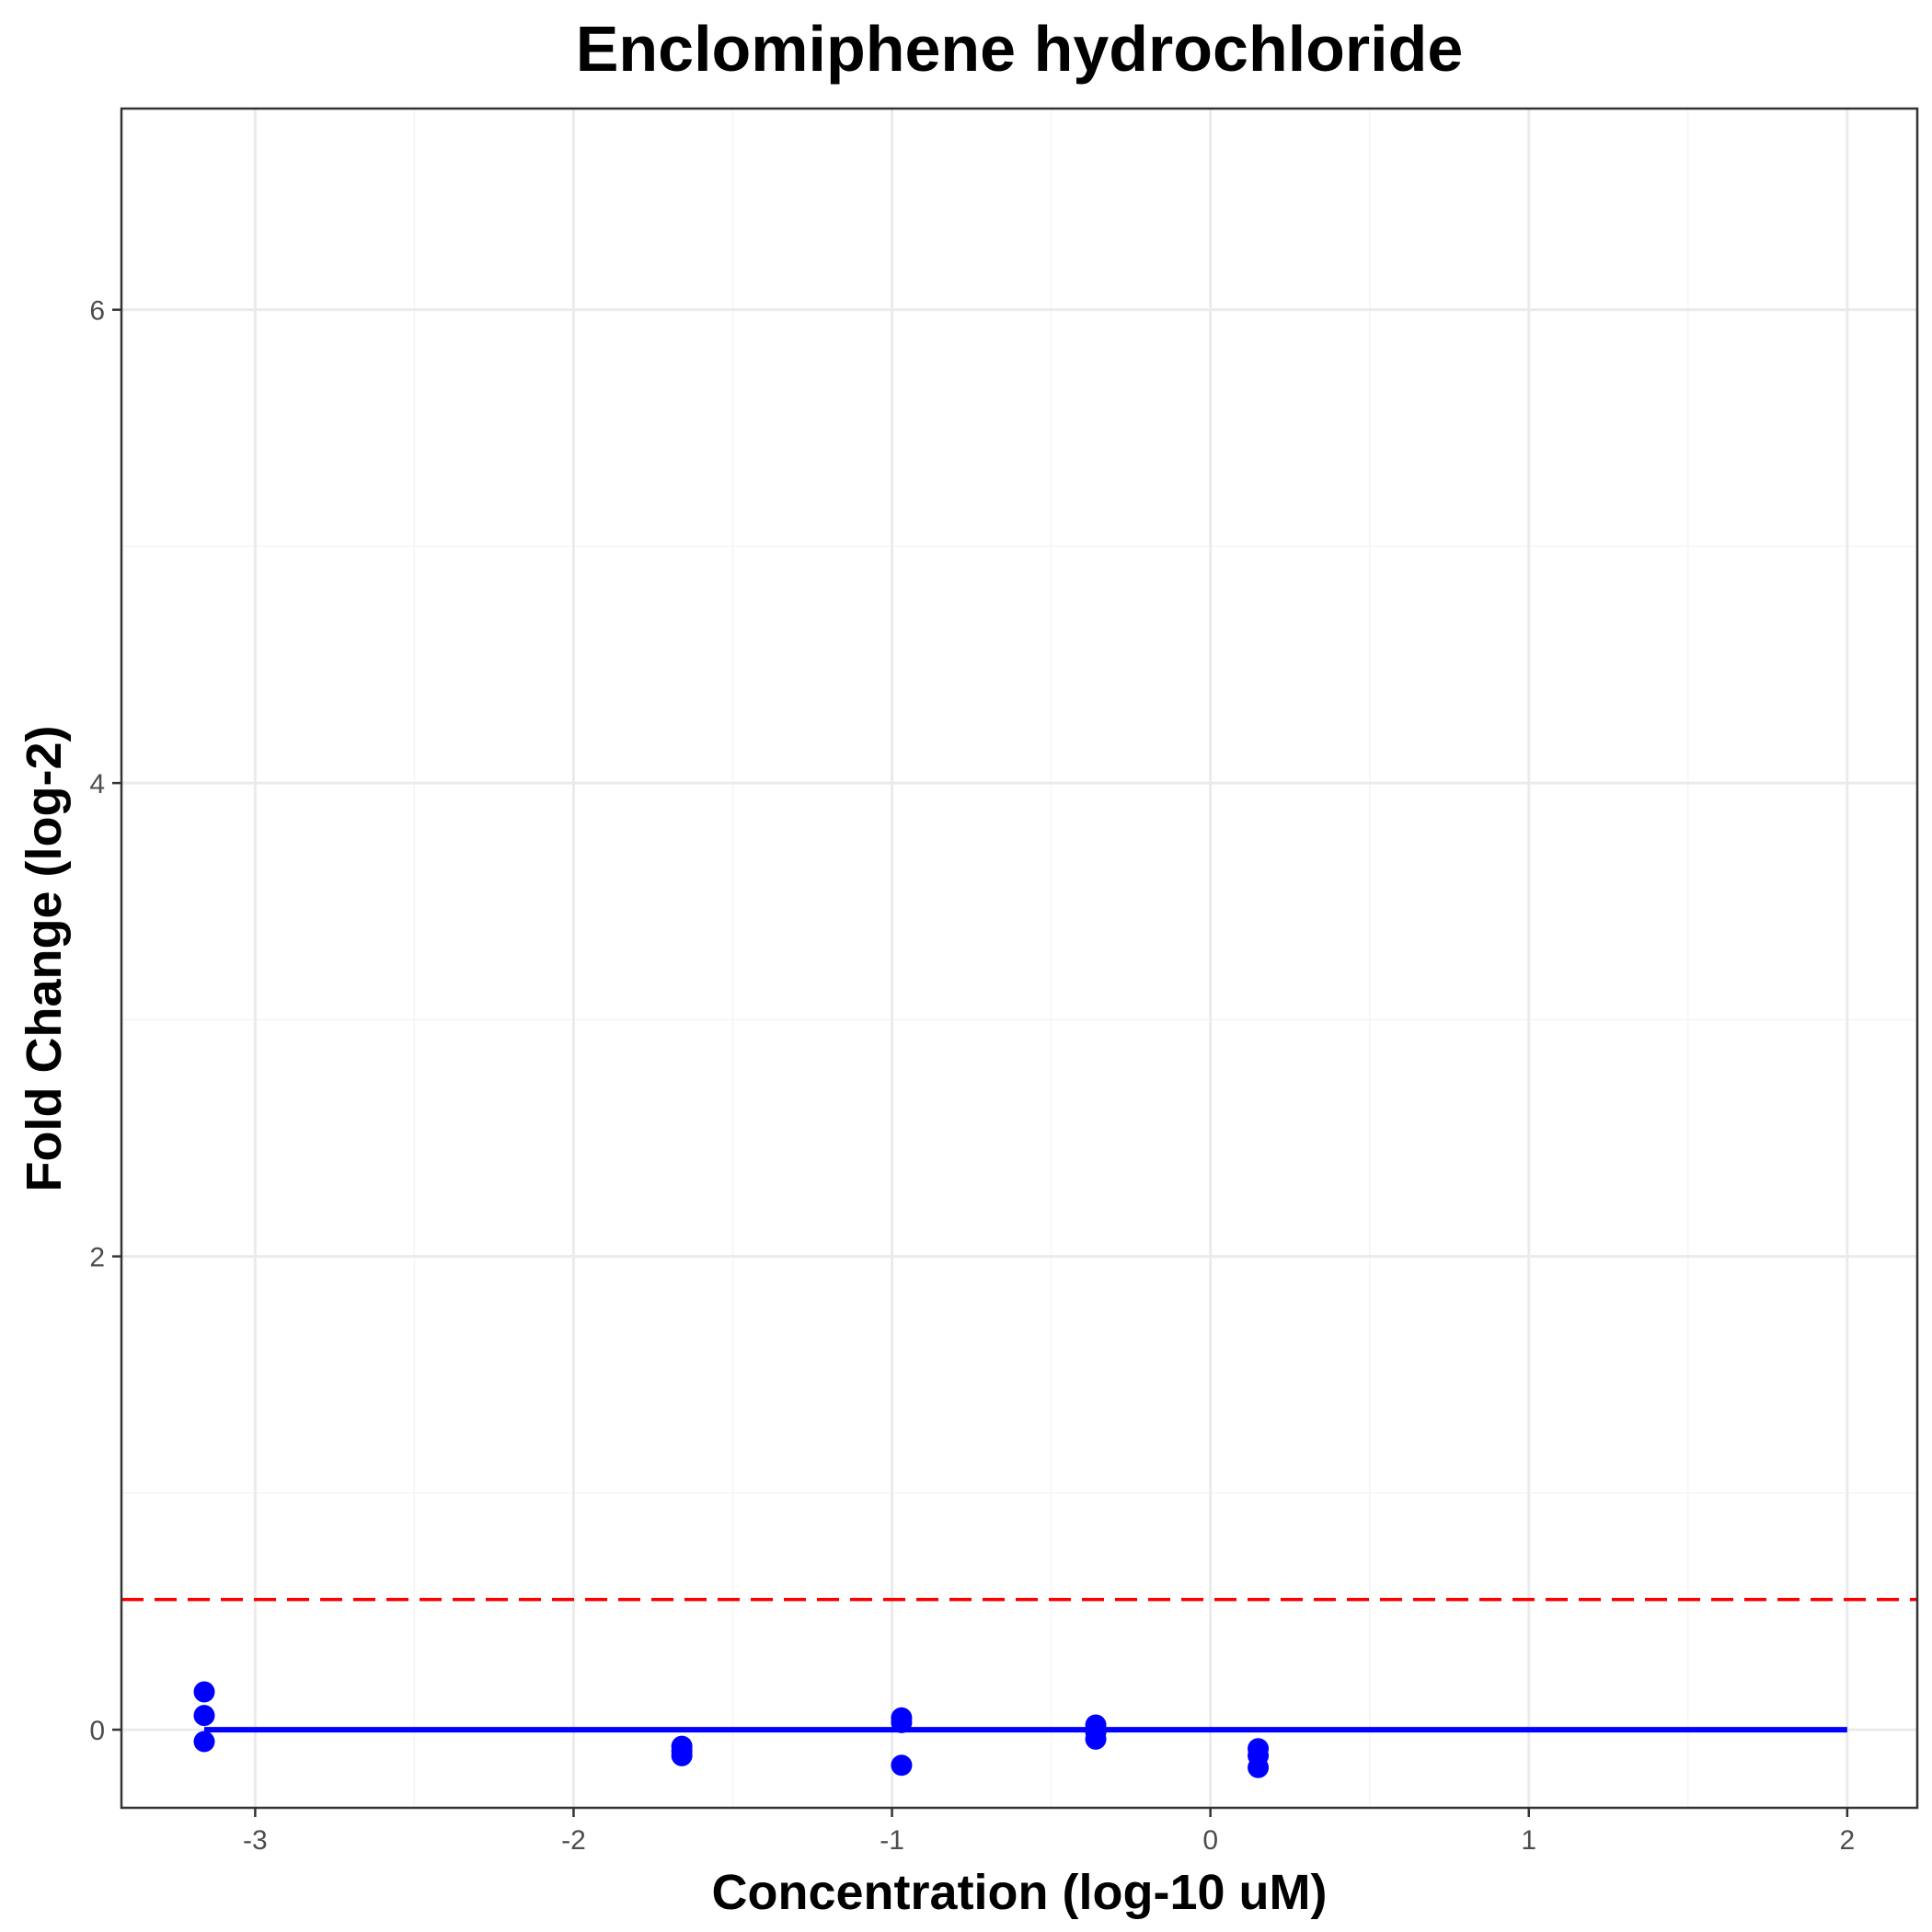 This screenshot has width=1932, height=1932. Describe the element at coordinates (1049, 1832) in the screenshot. I see `x-axis-ticks: -3 -2 -1 0 1 2` at that location.